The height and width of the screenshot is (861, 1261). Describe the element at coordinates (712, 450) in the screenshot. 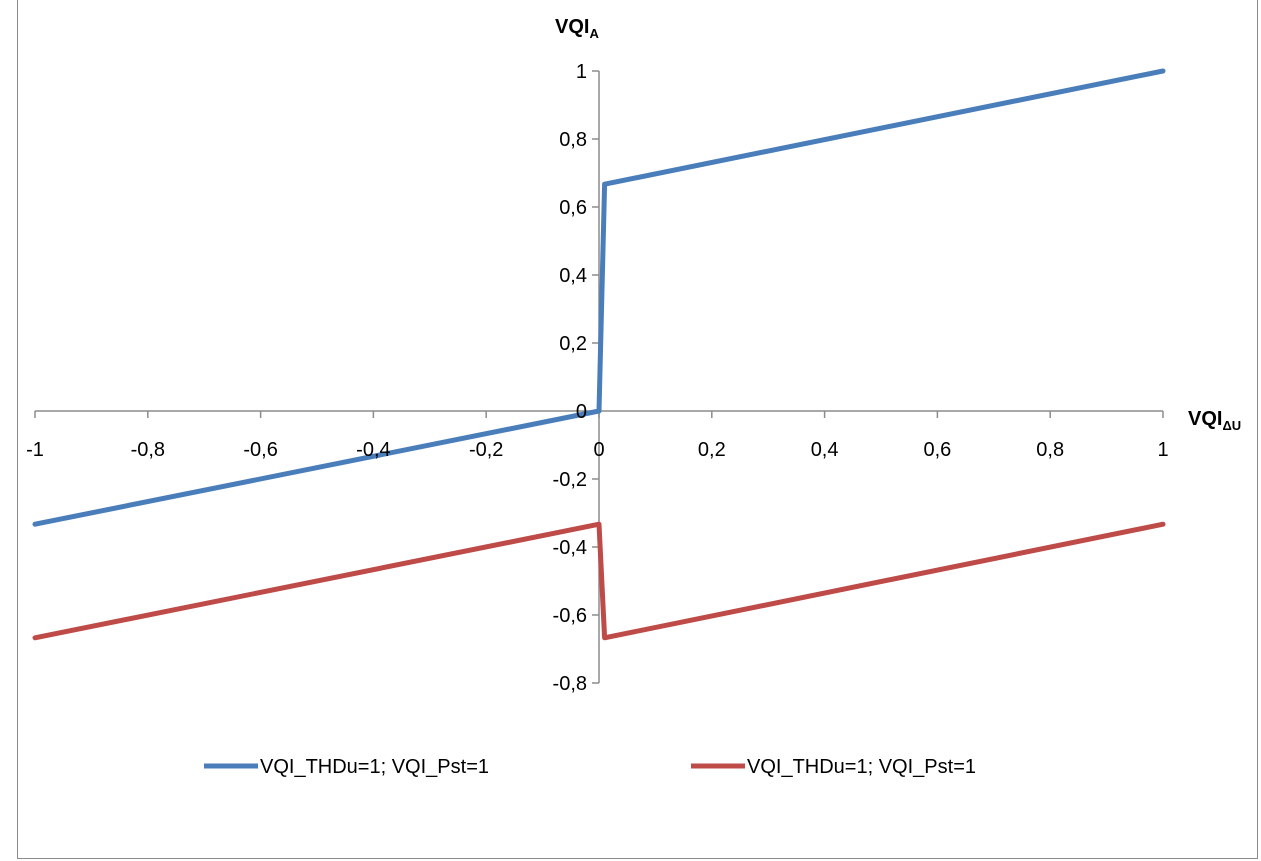

I see `x-tick-label: 0,2` at that location.